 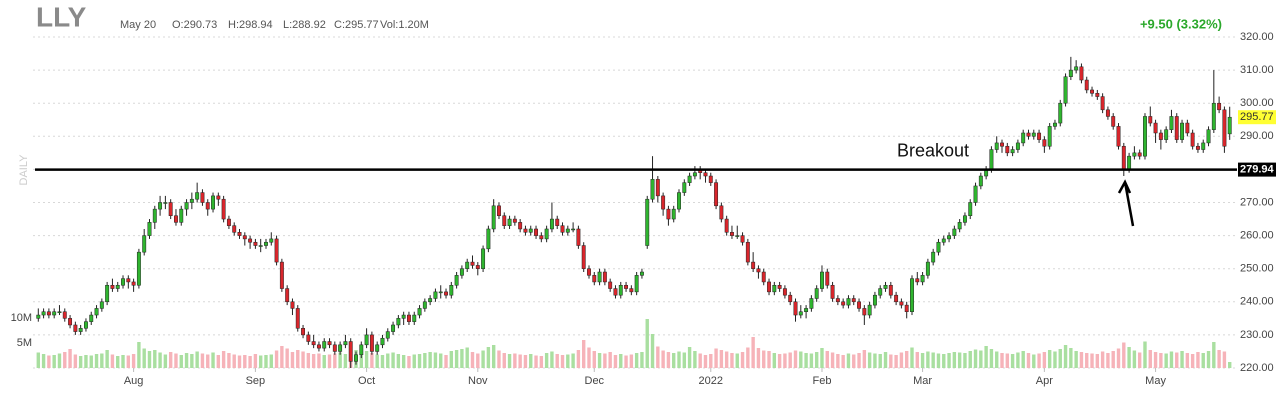 What do you see at coordinates (366, 381) in the screenshot?
I see `x-tick-label: Oct` at bounding box center [366, 381].